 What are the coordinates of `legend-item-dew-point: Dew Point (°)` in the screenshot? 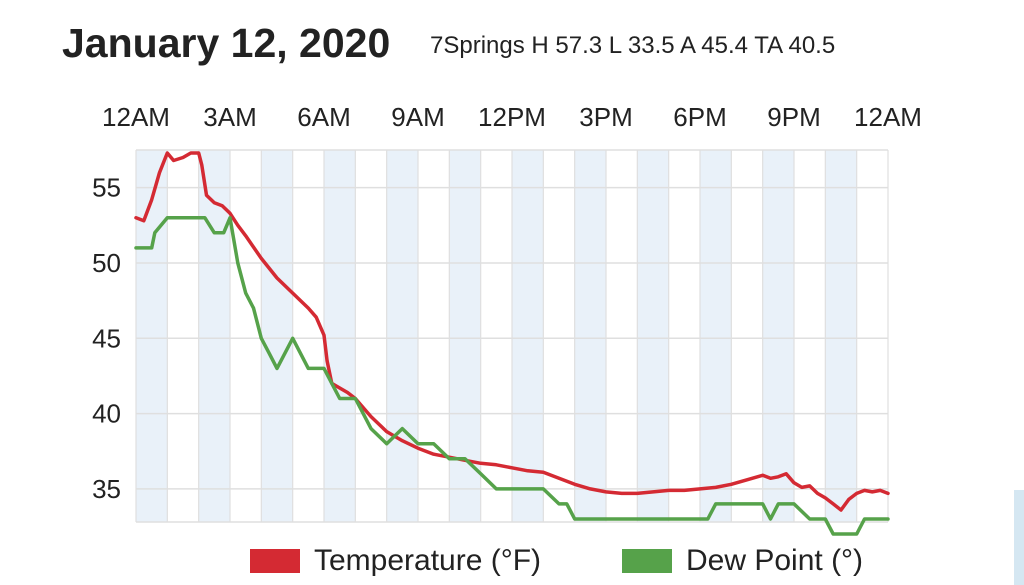 It's located at (742, 561).